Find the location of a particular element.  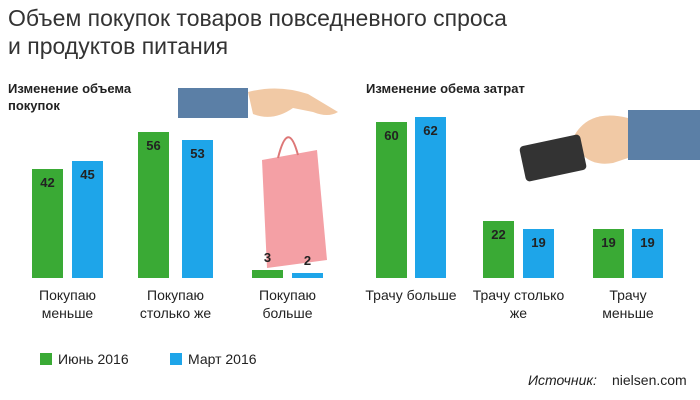

hand is located at coordinates (293, 102).